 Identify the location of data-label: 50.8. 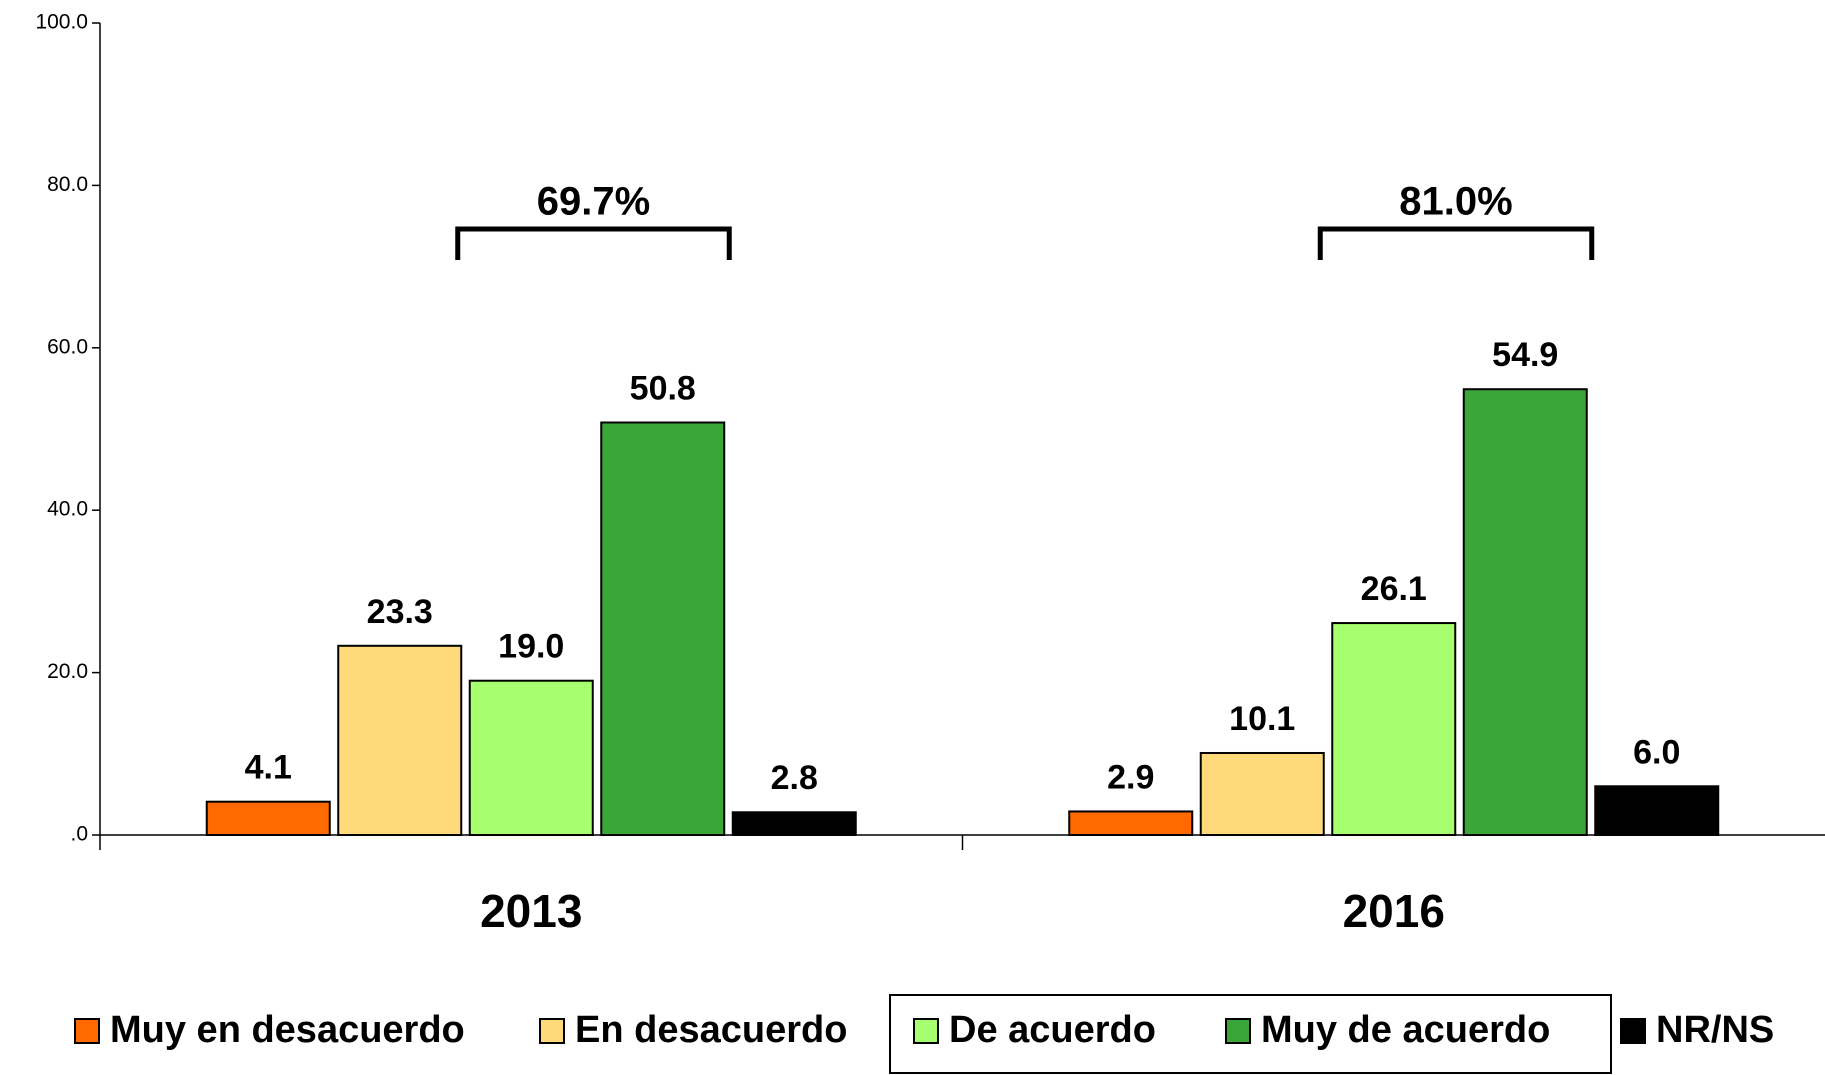
(663, 388).